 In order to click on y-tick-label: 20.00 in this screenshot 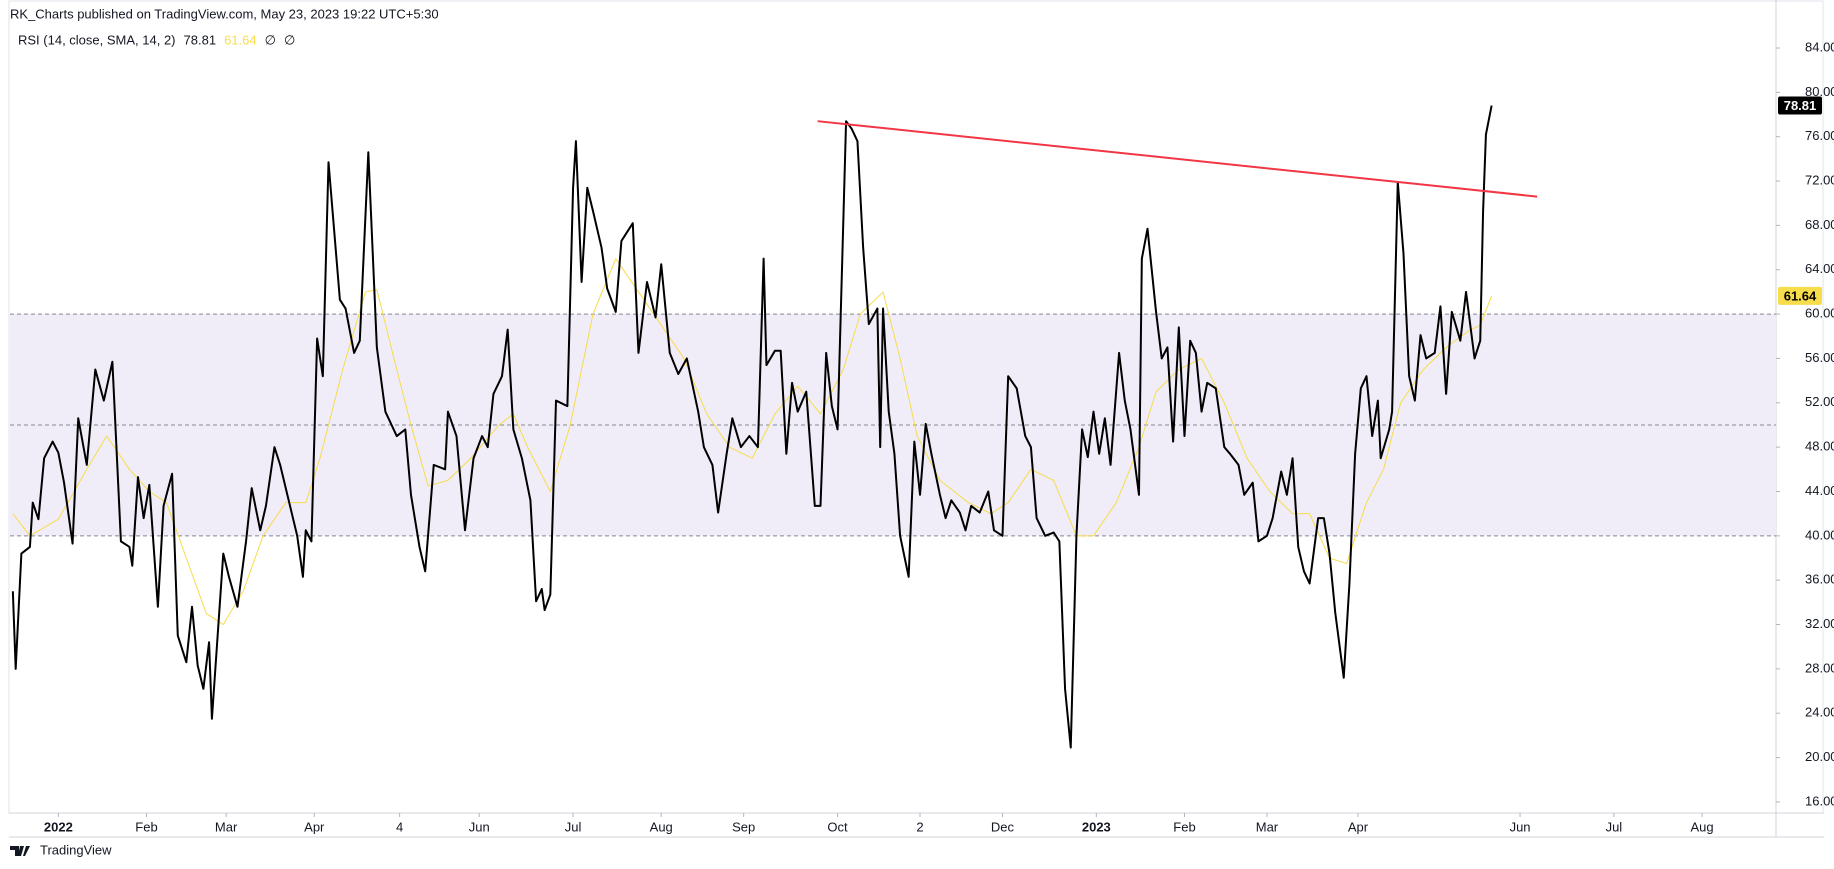, I will do `click(1819, 756)`.